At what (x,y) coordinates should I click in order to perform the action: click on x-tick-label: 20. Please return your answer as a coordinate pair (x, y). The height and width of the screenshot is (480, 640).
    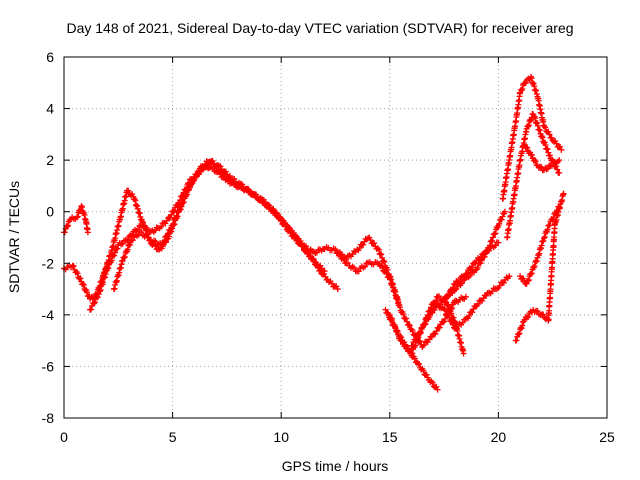
    Looking at the image, I should click on (499, 437).